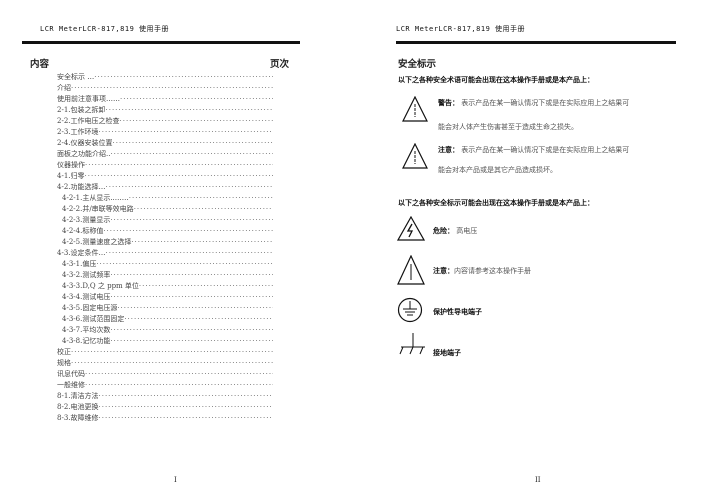  What do you see at coordinates (415, 156) in the screenshot?
I see `caution-triangle-icon` at bounding box center [415, 156].